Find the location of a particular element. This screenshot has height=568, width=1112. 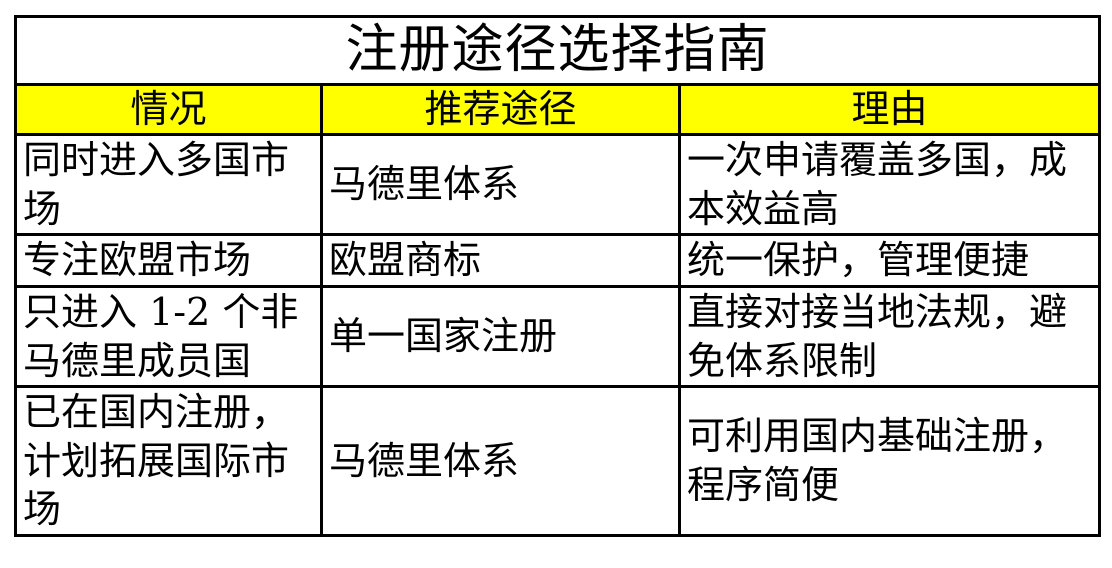

table-title: 注册途径选择指南 is located at coordinates (557, 50).